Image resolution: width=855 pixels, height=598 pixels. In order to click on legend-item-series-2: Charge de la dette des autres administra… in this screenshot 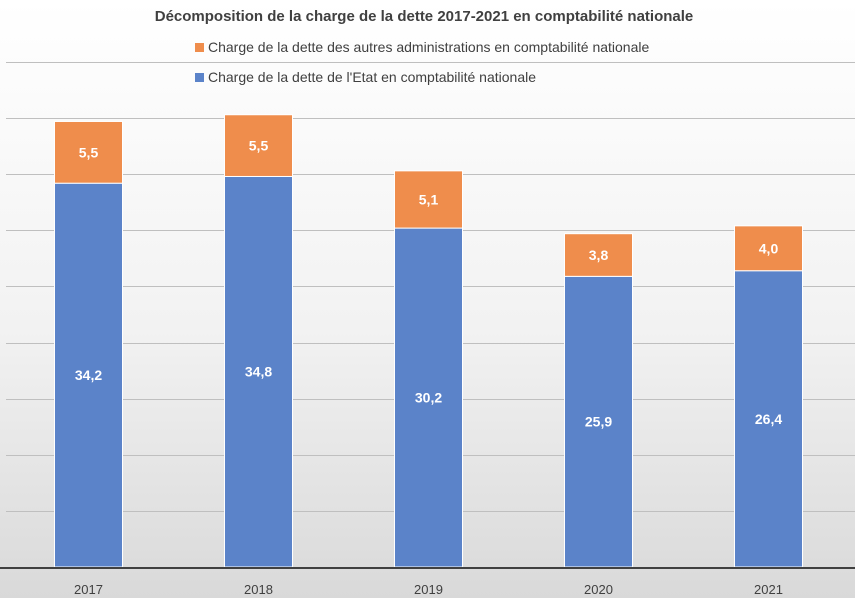, I will do `click(422, 47)`.